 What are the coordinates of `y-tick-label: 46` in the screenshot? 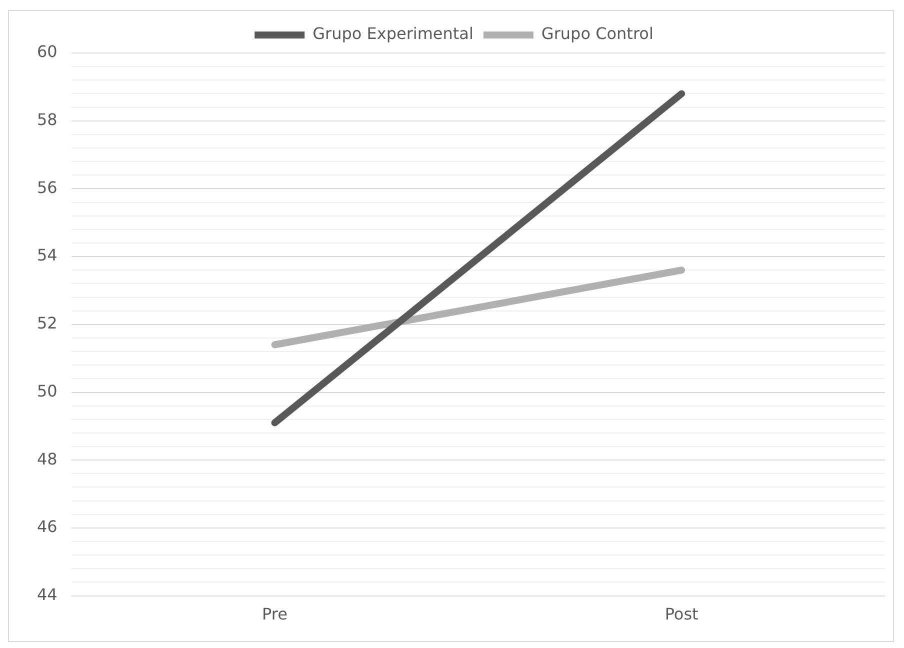 It's located at (47, 526).